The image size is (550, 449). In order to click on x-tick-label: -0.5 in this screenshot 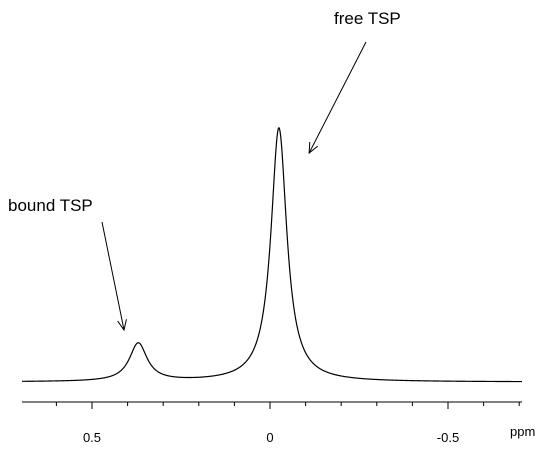, I will do `click(448, 437)`.